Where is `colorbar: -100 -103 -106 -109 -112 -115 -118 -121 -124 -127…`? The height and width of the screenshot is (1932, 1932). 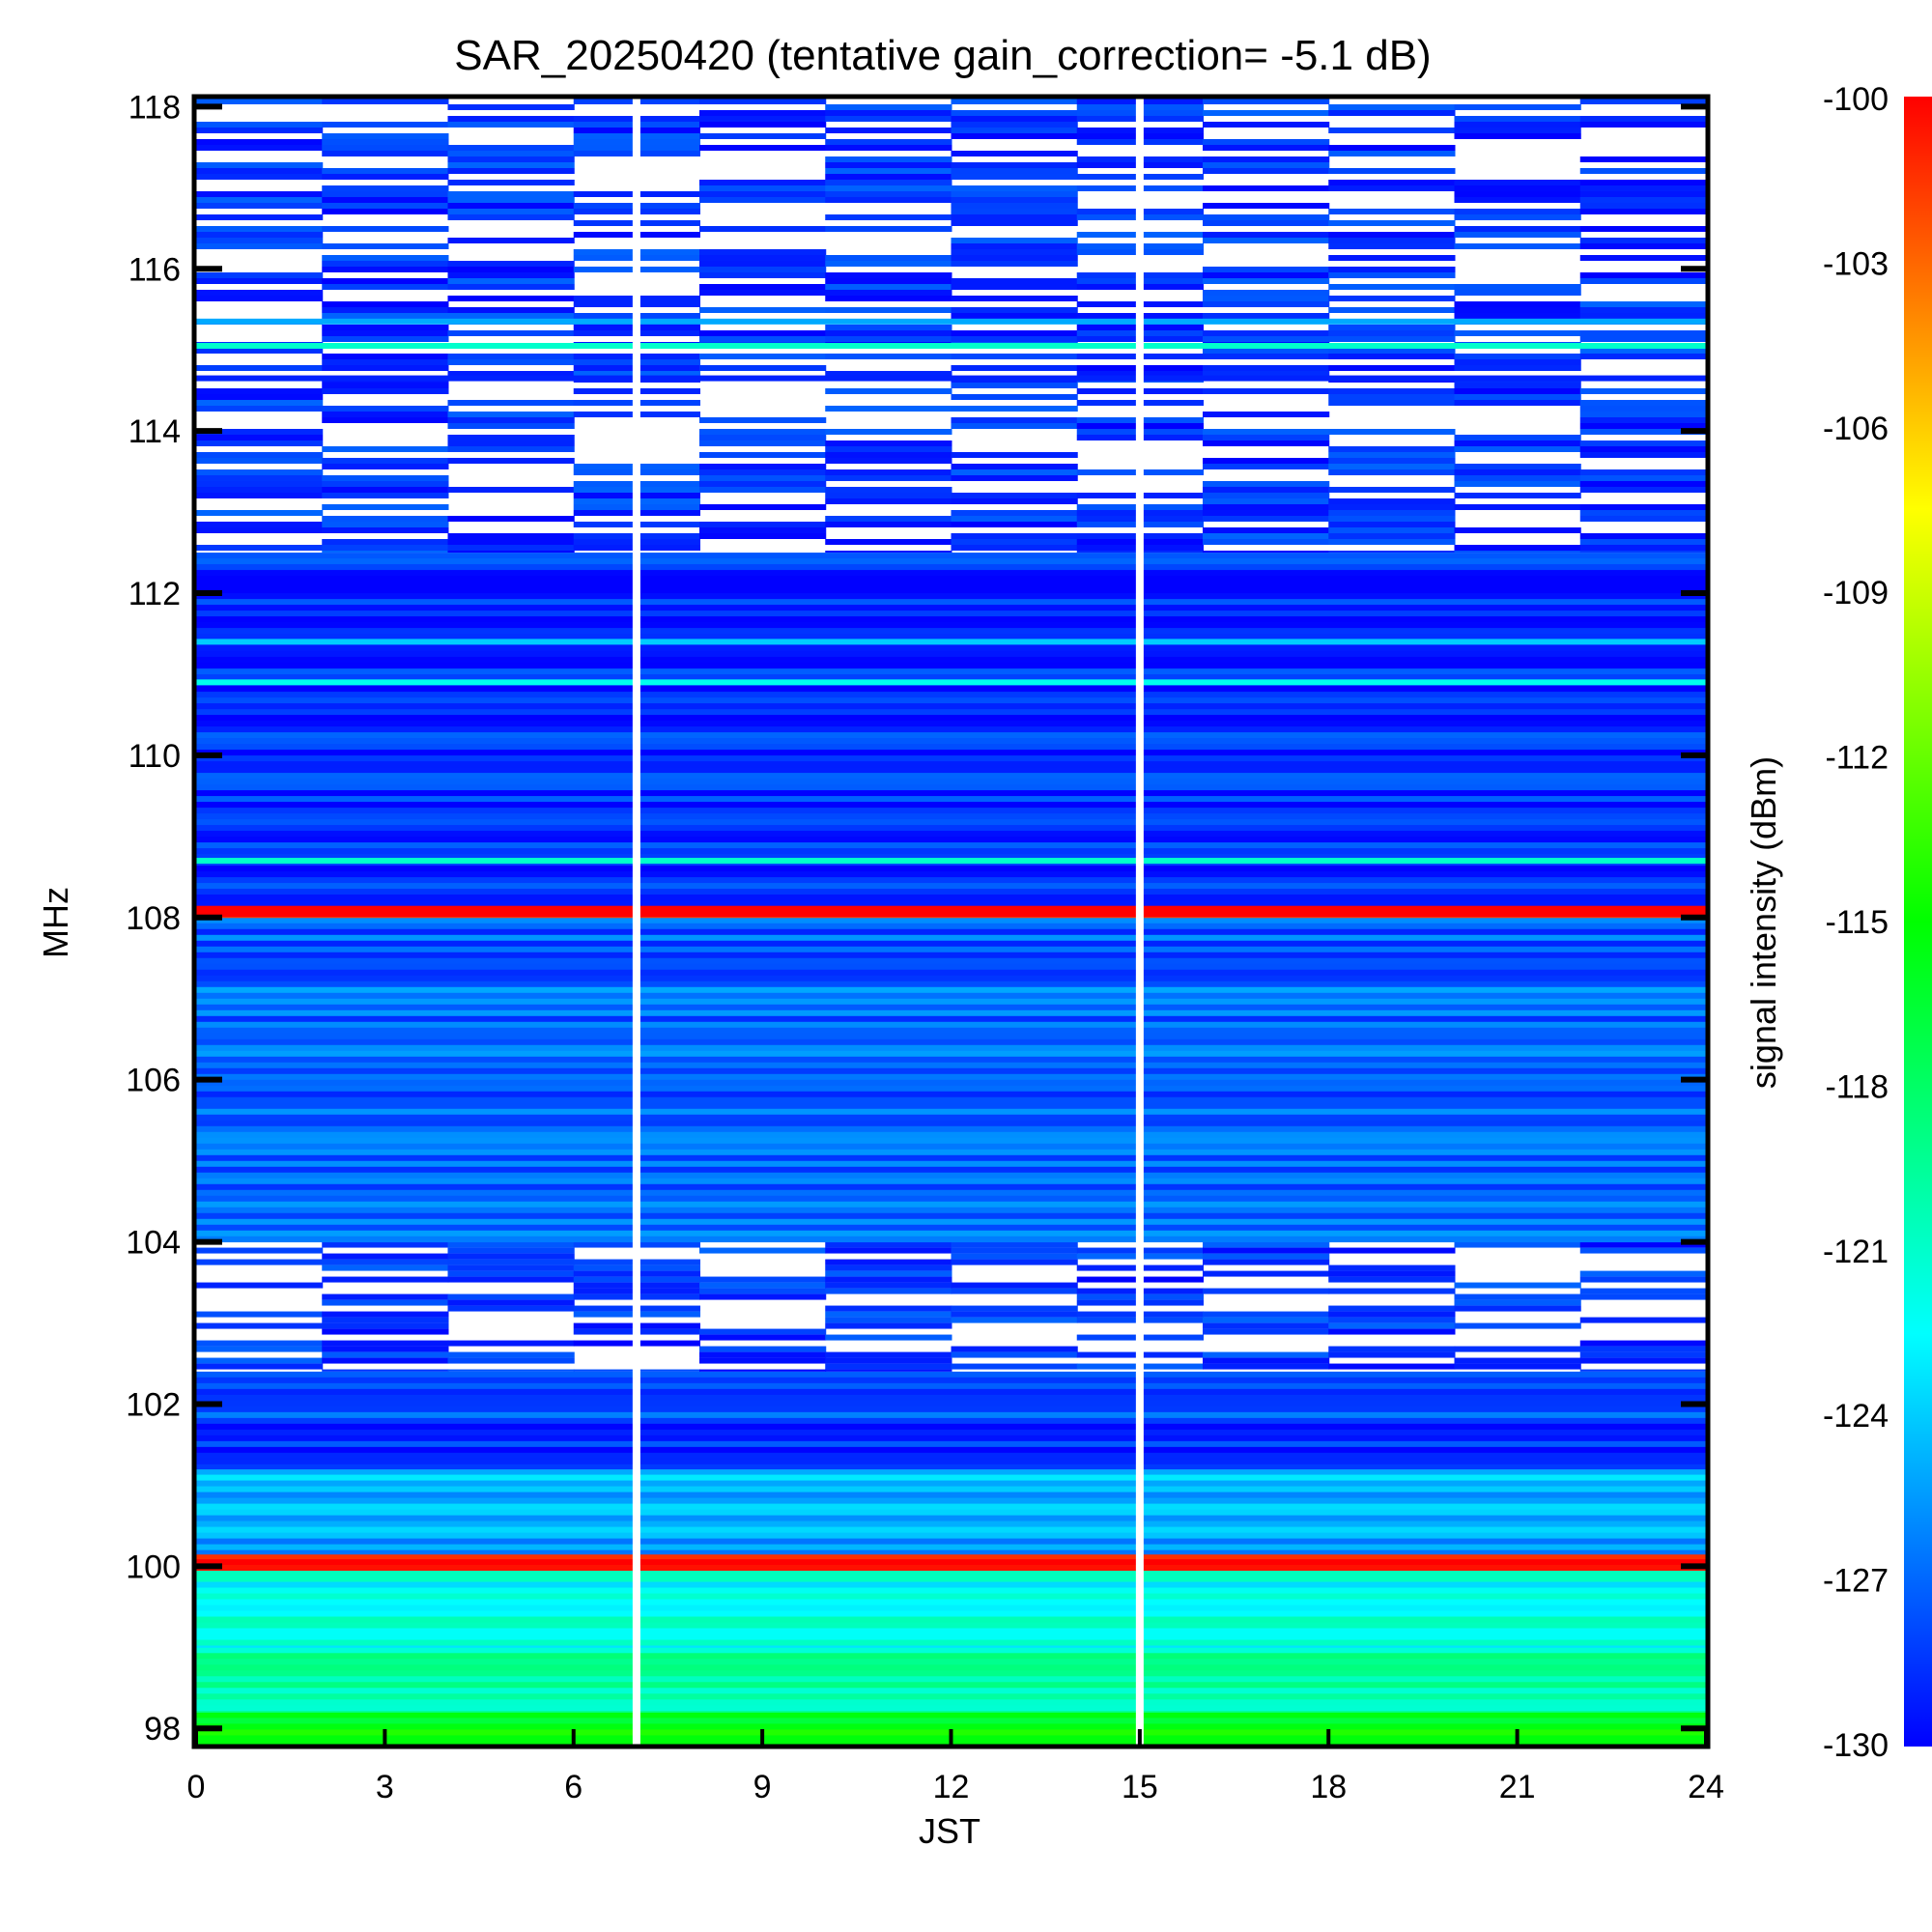 colorbar: -100 -103 -106 -109 -112 -115 -118 -121 -124 -127… is located at coordinates (1838, 922).